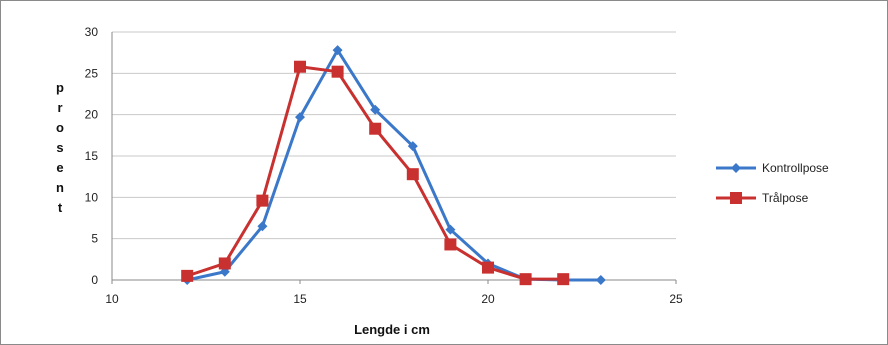  What do you see at coordinates (94, 280) in the screenshot?
I see `y-tick-label-0: 0` at bounding box center [94, 280].